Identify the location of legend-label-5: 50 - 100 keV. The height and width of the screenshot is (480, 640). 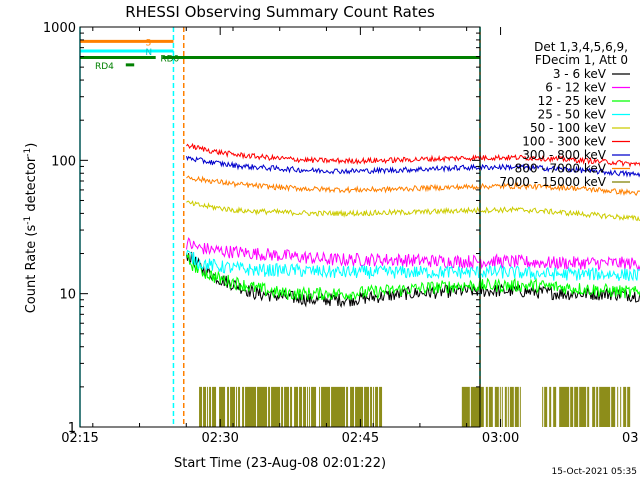
(568, 128).